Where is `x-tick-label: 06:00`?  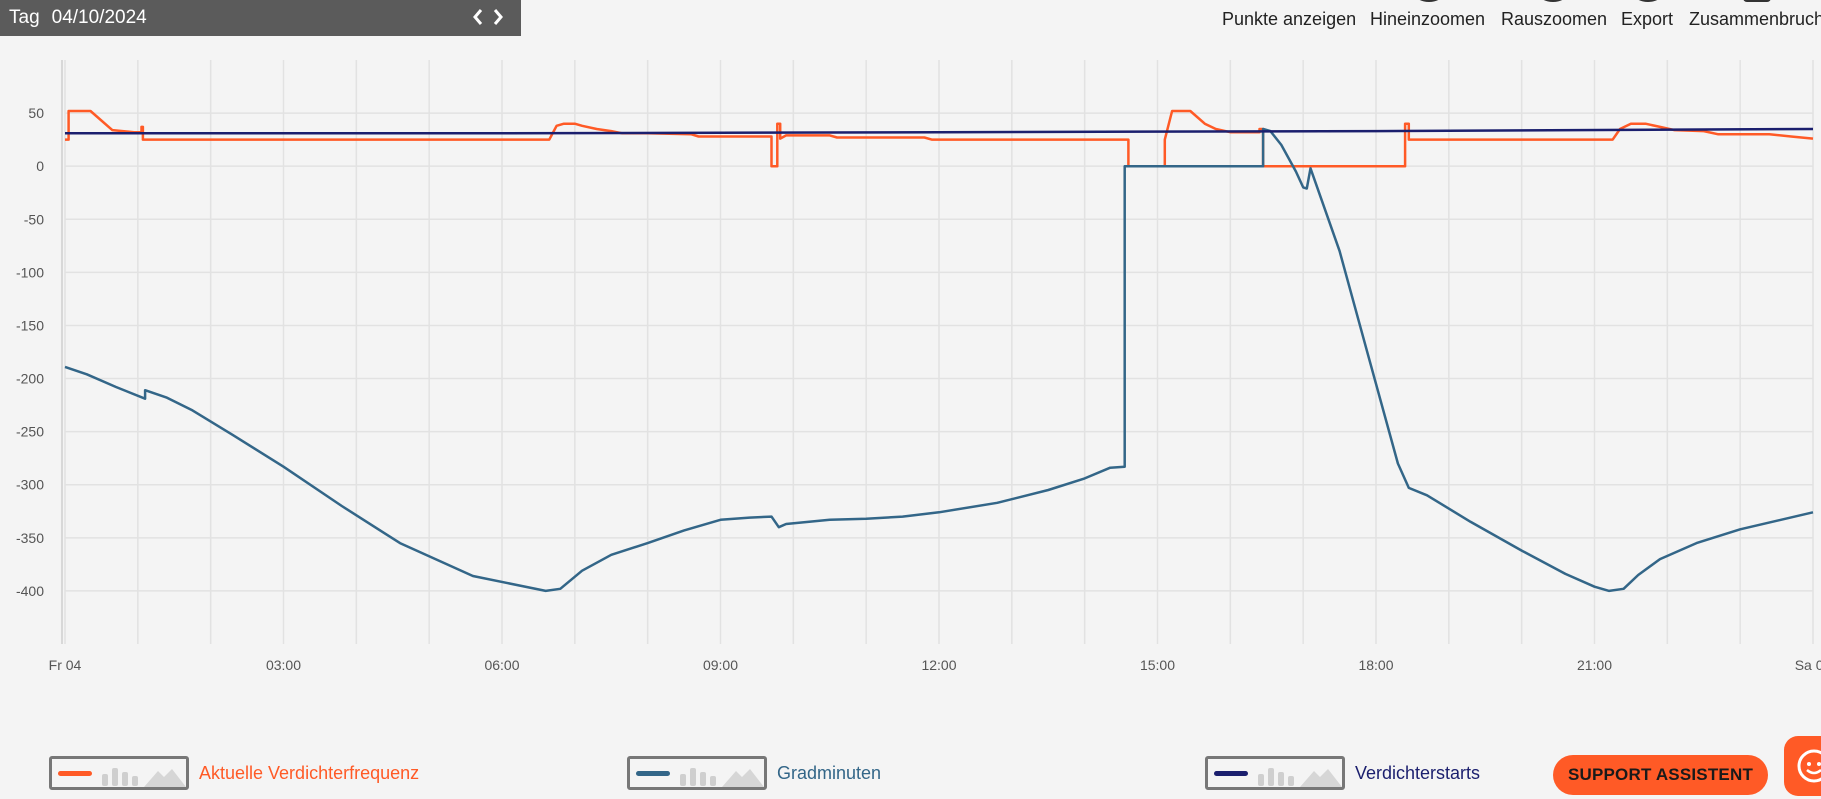 x-tick-label: 06:00 is located at coordinates (501, 665).